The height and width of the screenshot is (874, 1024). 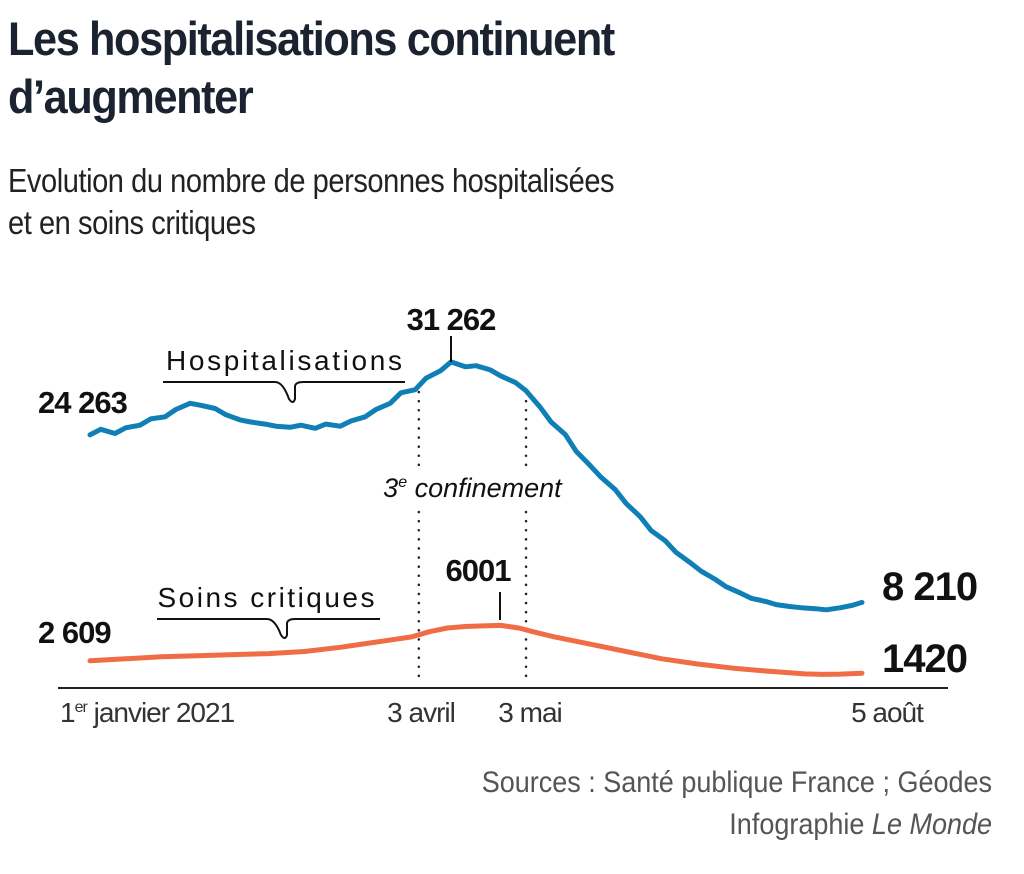 What do you see at coordinates (797, 824) in the screenshot?
I see `credit-prefix: Infographie` at bounding box center [797, 824].